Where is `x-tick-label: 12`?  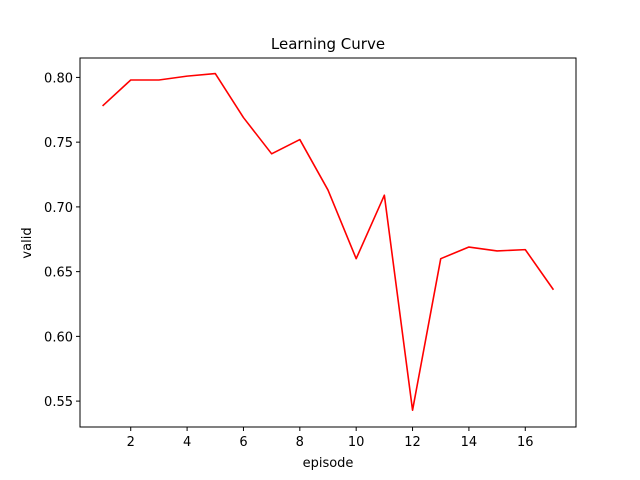 x-tick-label: 12 is located at coordinates (412, 442).